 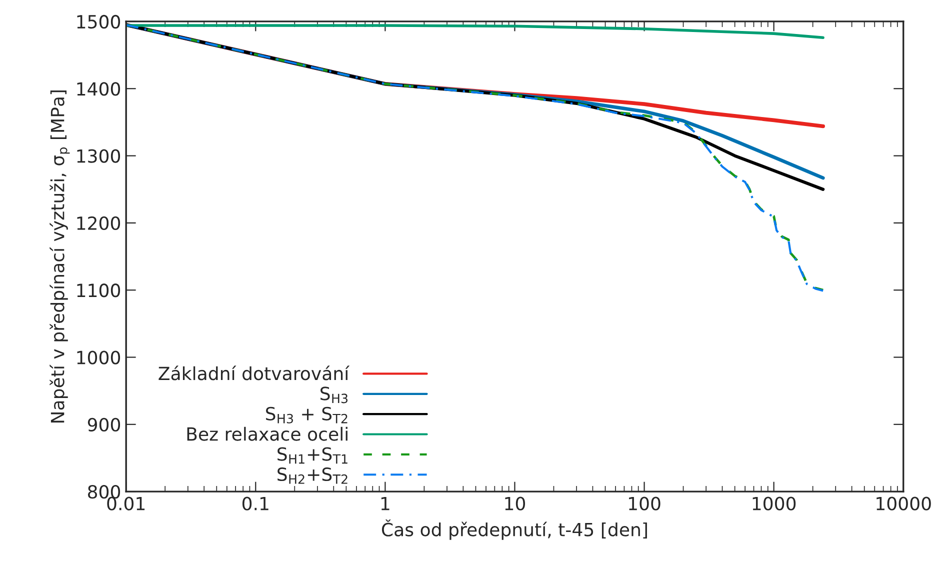 What do you see at coordinates (307, 415) in the screenshot?
I see `legend-label: S$_{H3}$ + S$_{T2}$` at bounding box center [307, 415].